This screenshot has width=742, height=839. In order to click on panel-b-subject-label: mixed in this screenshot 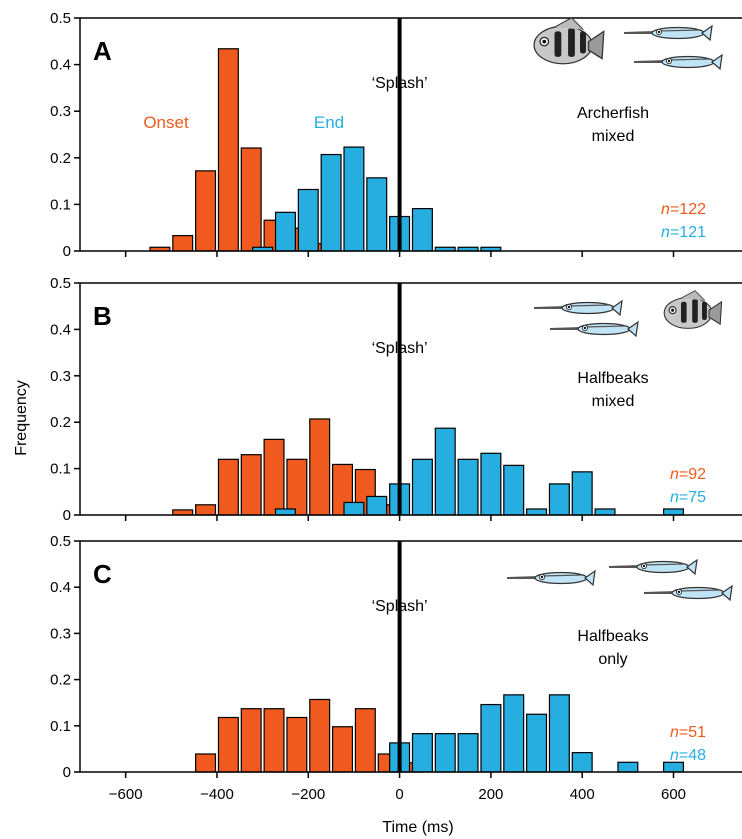, I will do `click(613, 401)`.